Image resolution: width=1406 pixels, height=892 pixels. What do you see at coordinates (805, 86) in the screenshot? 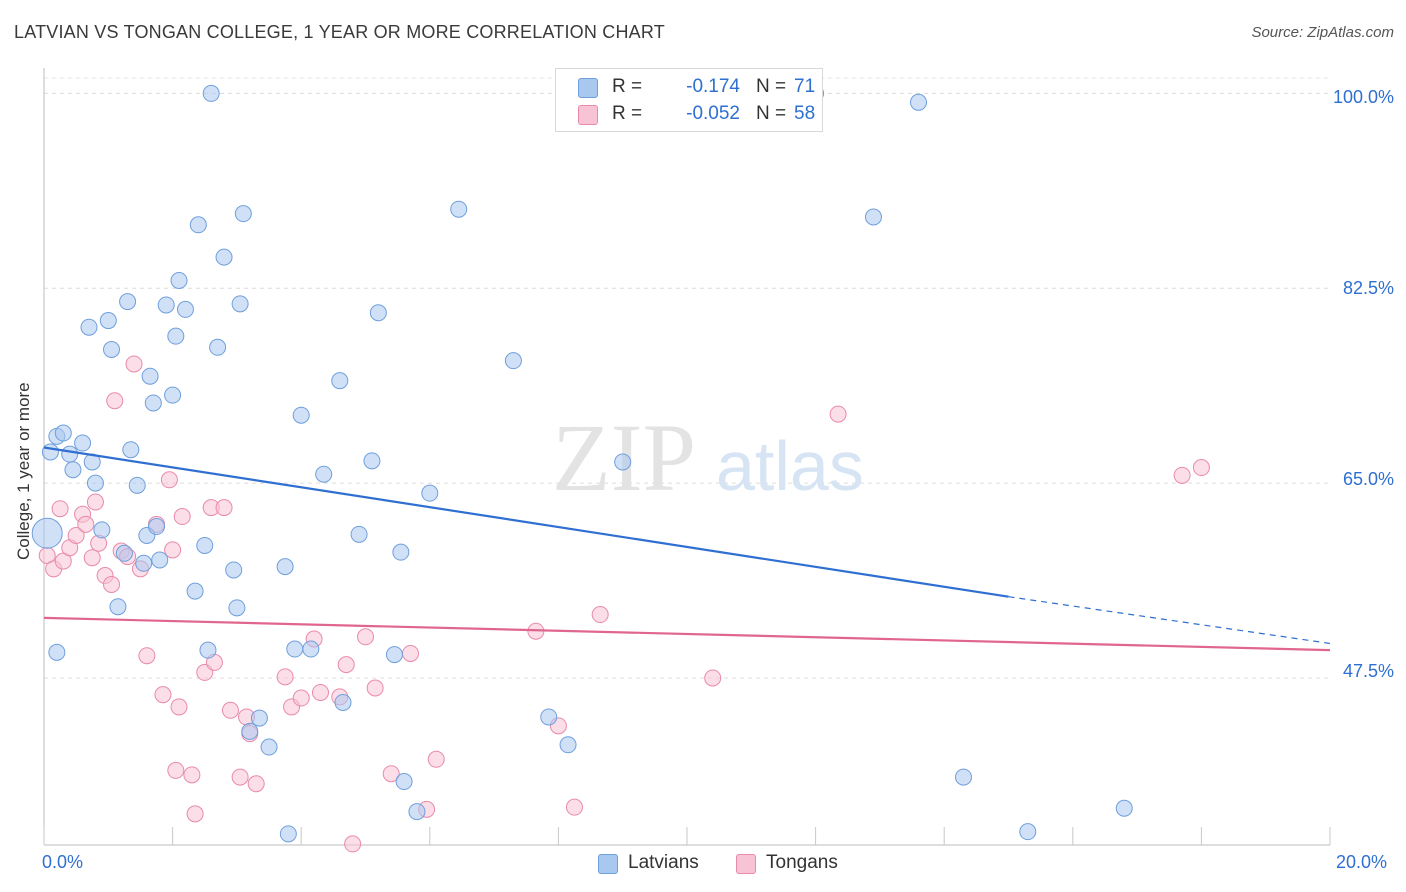
I see `legend-n-value: 71` at bounding box center [805, 86].